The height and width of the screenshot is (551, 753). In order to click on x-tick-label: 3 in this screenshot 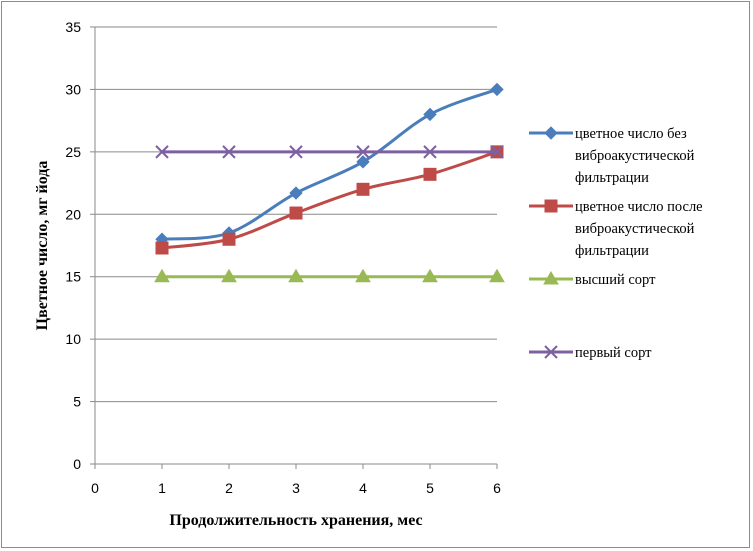, I will do `click(296, 488)`.